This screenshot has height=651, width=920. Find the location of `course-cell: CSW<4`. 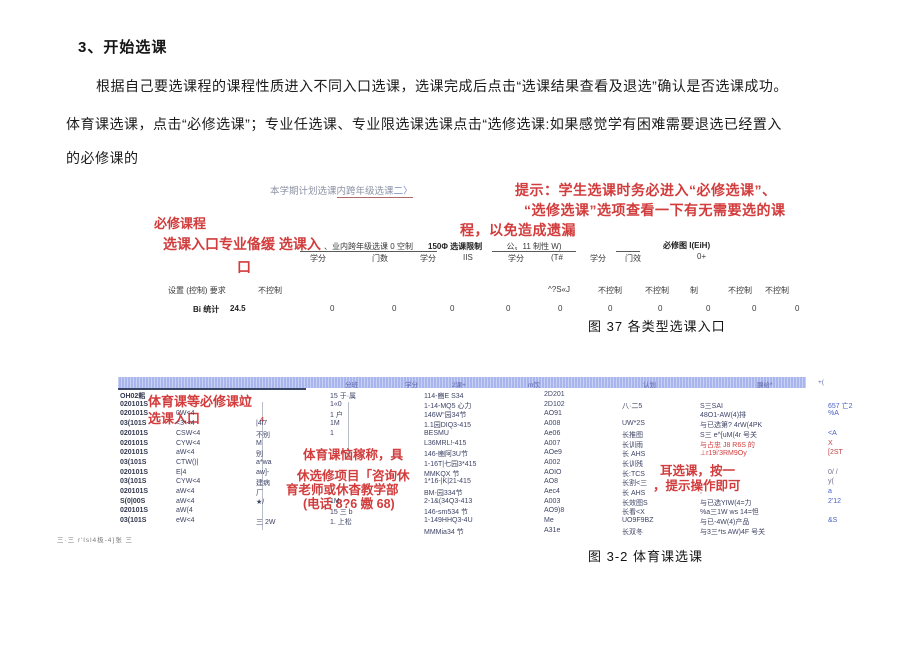

course-cell: CSW<4 is located at coordinates (188, 433).